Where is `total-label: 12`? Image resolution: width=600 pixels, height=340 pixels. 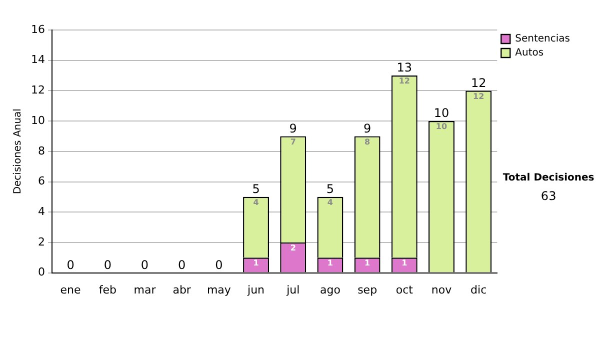
total-label: 12 is located at coordinates (478, 83).